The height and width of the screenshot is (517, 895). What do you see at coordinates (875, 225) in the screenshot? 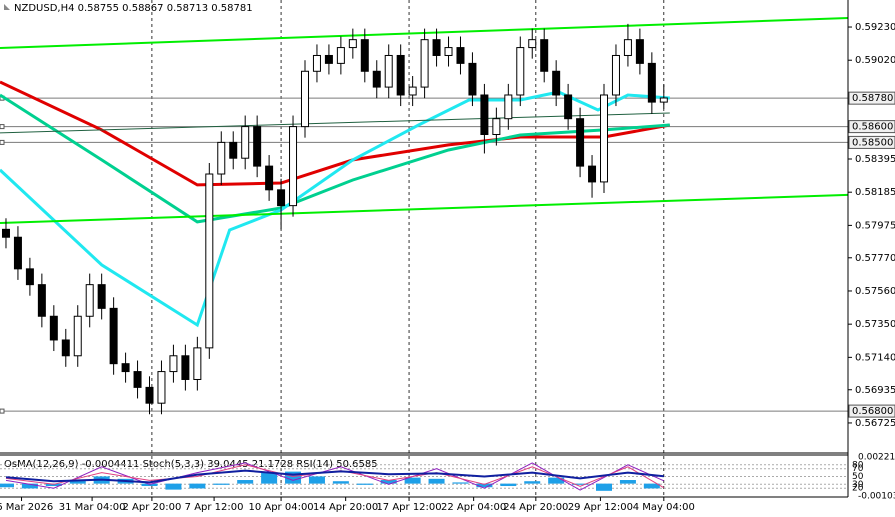
I see `y-tick-label: 0.57975` at bounding box center [875, 225].